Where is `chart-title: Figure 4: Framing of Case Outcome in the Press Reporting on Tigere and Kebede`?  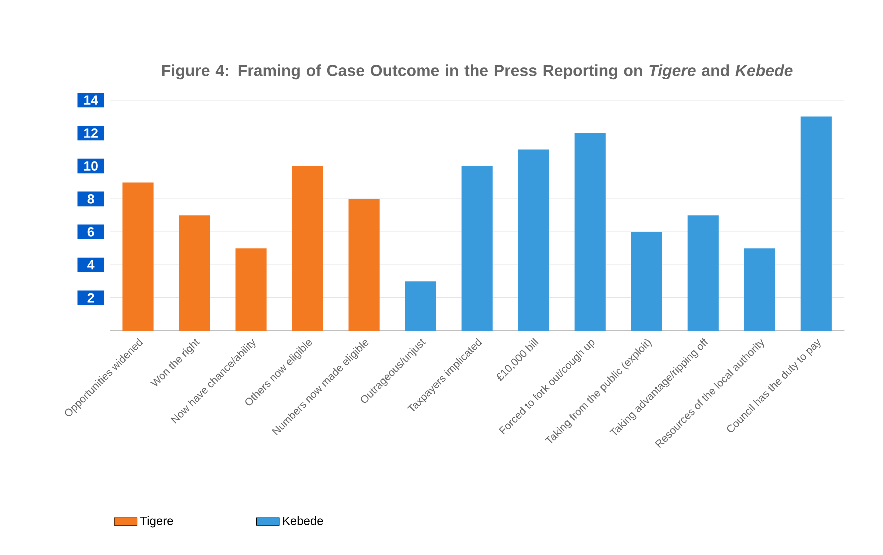
chart-title: Figure 4: Framing of Case Outcome in the Press Reporting on Tigere and Kebede is located at coordinates (477, 72).